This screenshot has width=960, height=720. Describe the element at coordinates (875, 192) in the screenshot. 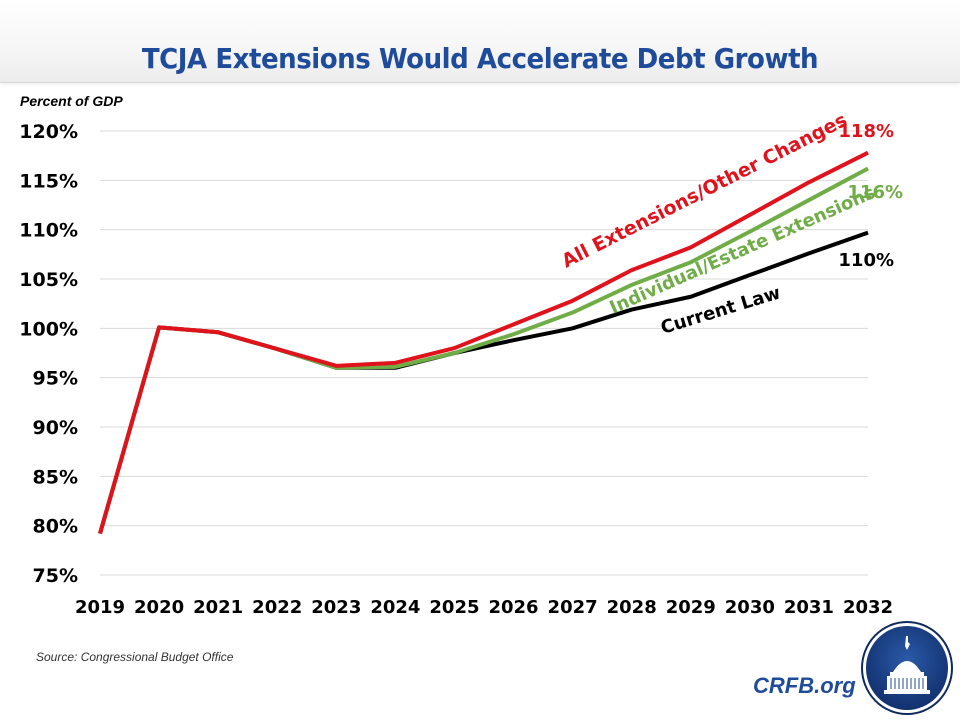

I see `end-value-label: 116%` at that location.